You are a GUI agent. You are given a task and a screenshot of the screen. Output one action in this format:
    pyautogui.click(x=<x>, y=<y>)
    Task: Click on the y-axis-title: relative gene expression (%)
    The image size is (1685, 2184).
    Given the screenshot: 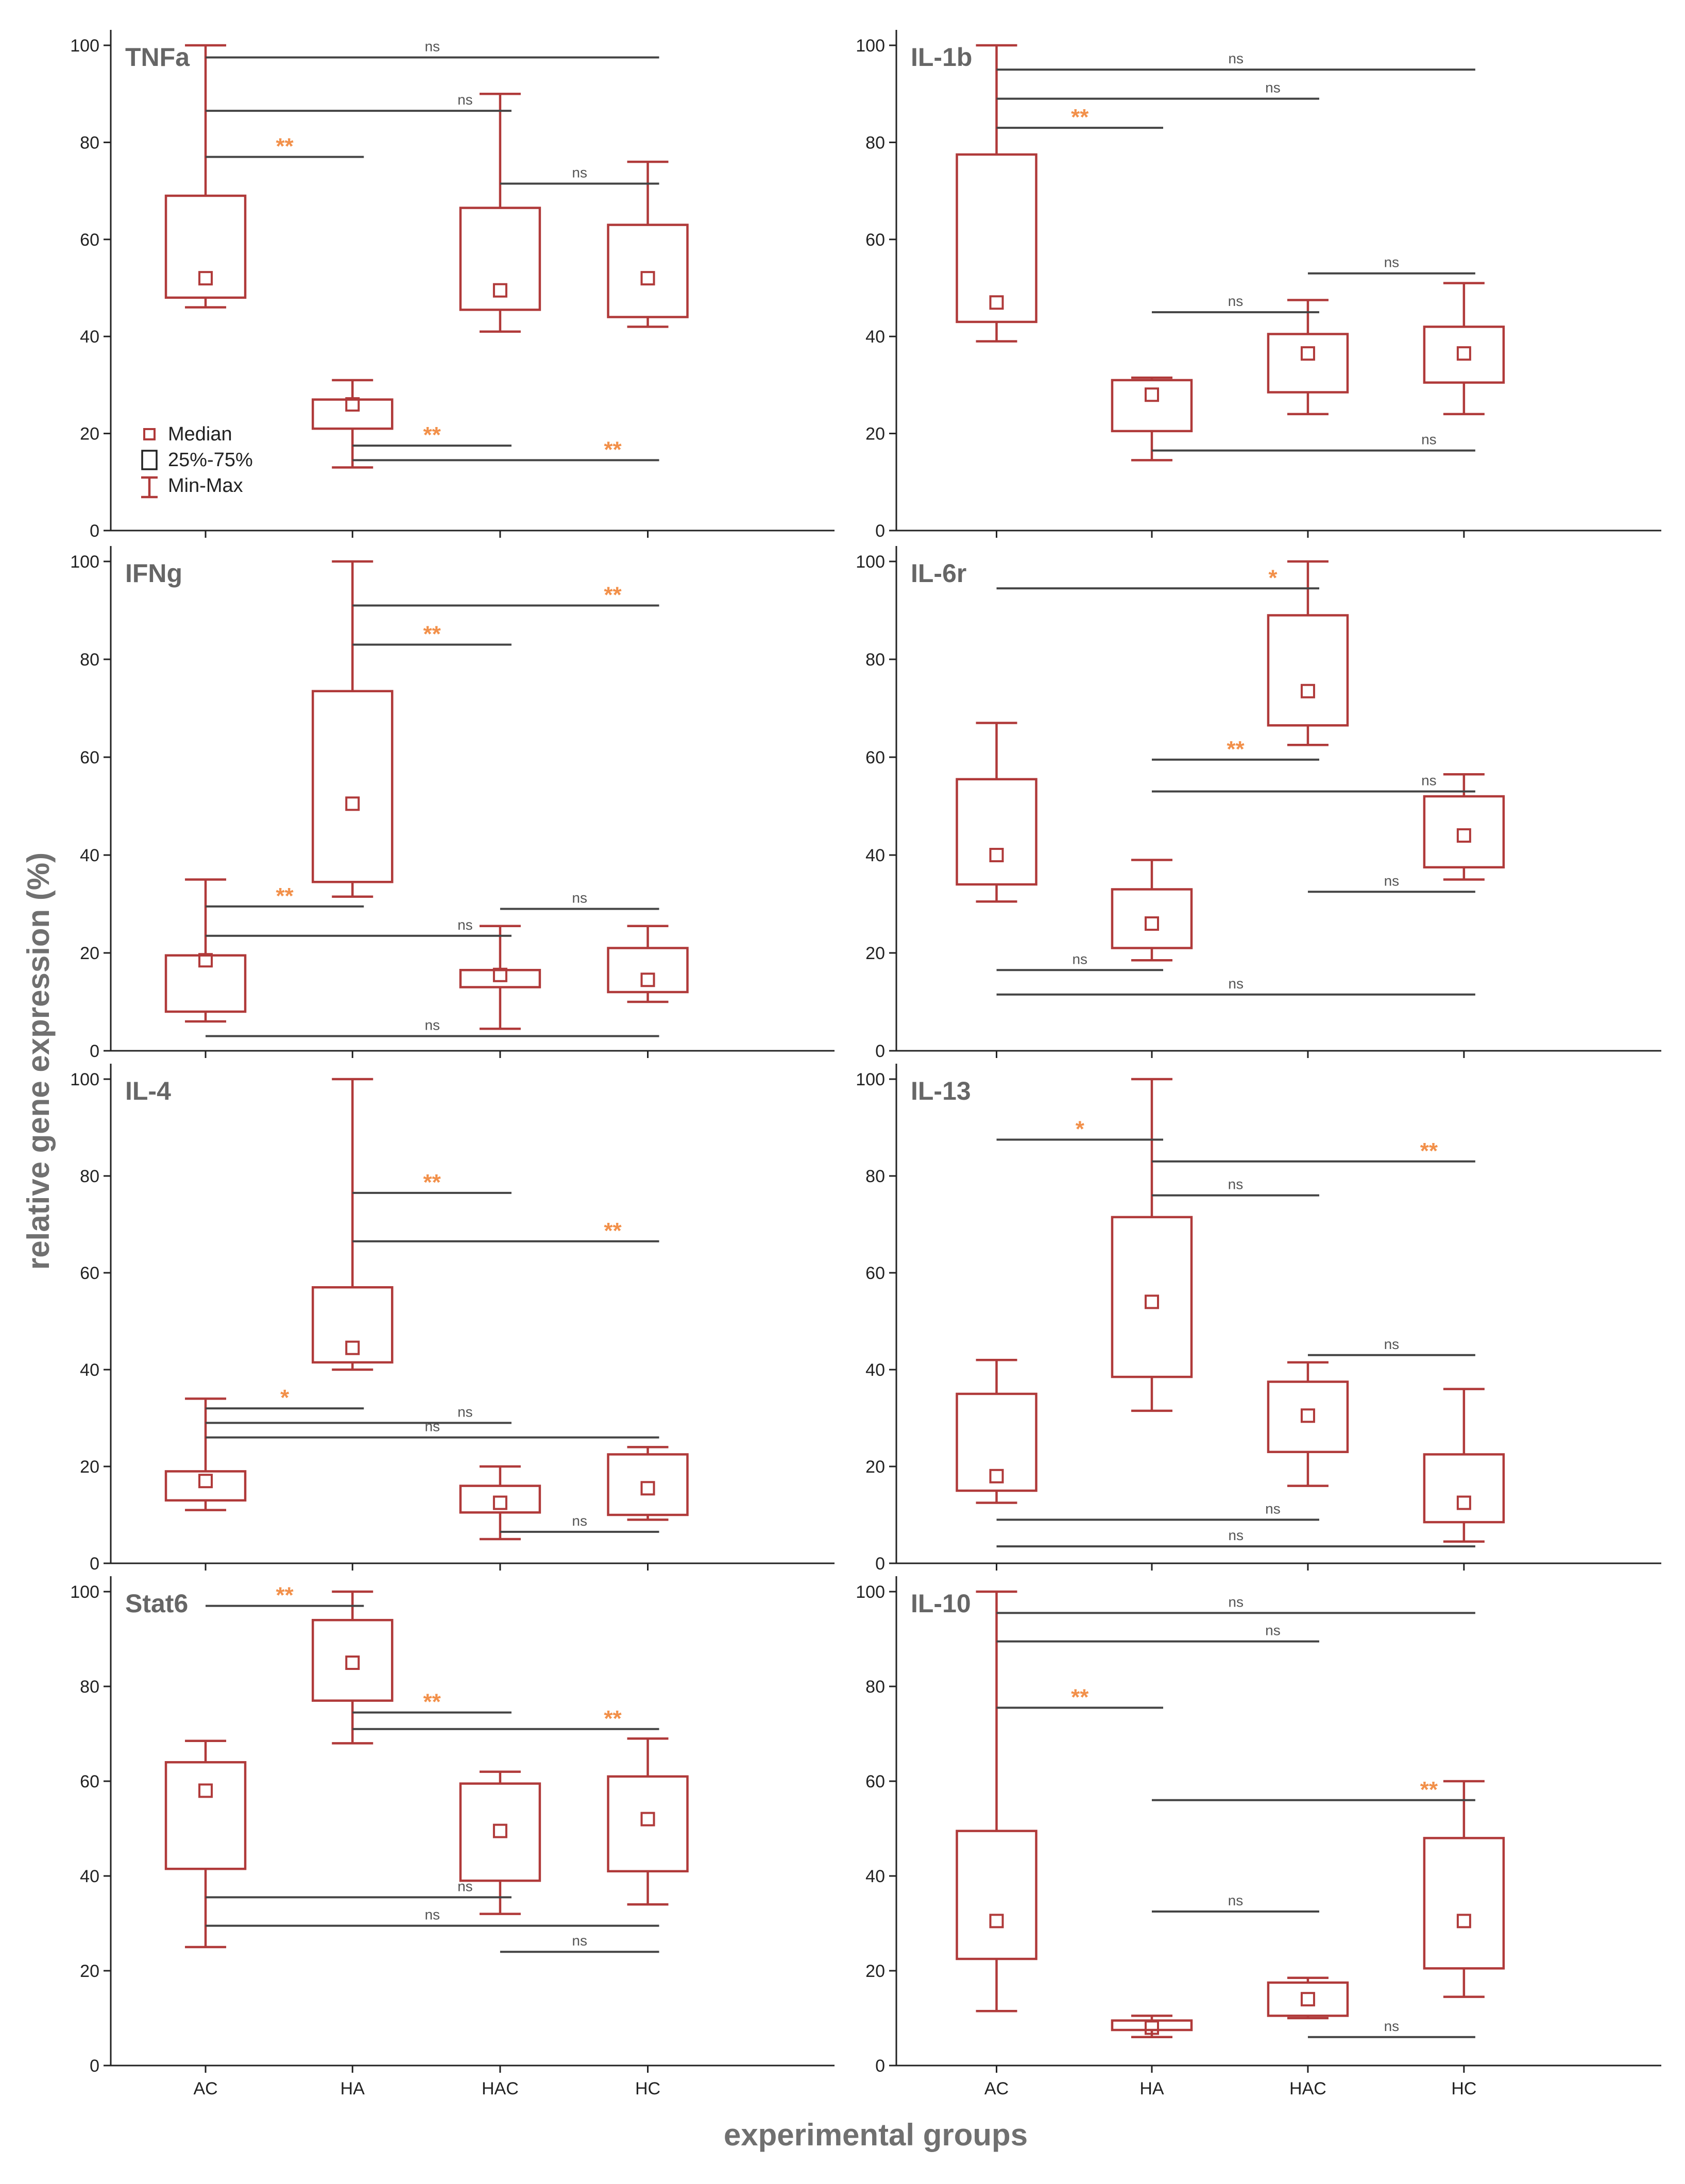 What is the action you would take?
    pyautogui.click(x=39, y=1061)
    